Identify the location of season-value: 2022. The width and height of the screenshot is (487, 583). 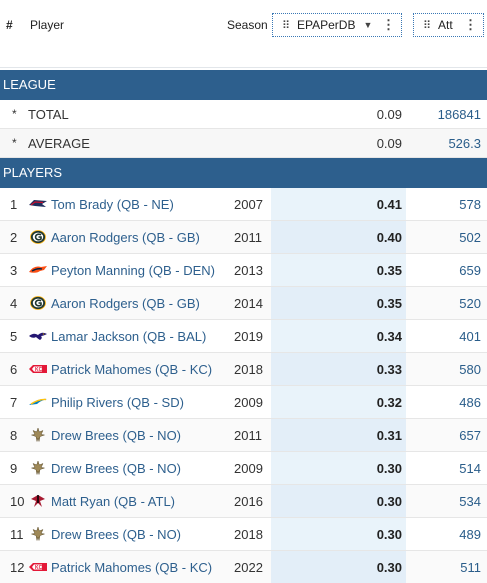
(248, 567).